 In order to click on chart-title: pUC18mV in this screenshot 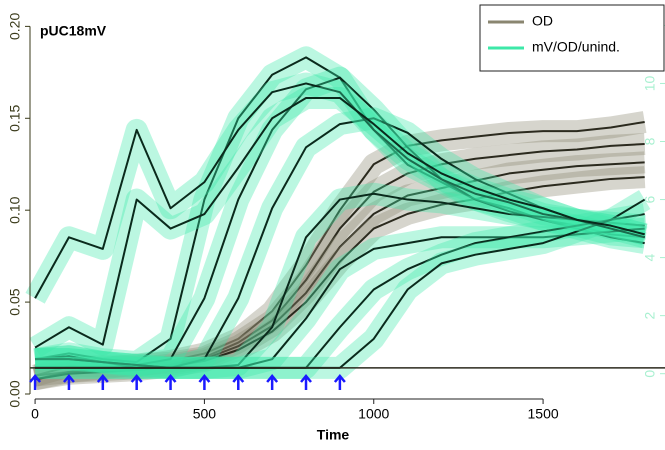, I will do `click(73, 31)`.